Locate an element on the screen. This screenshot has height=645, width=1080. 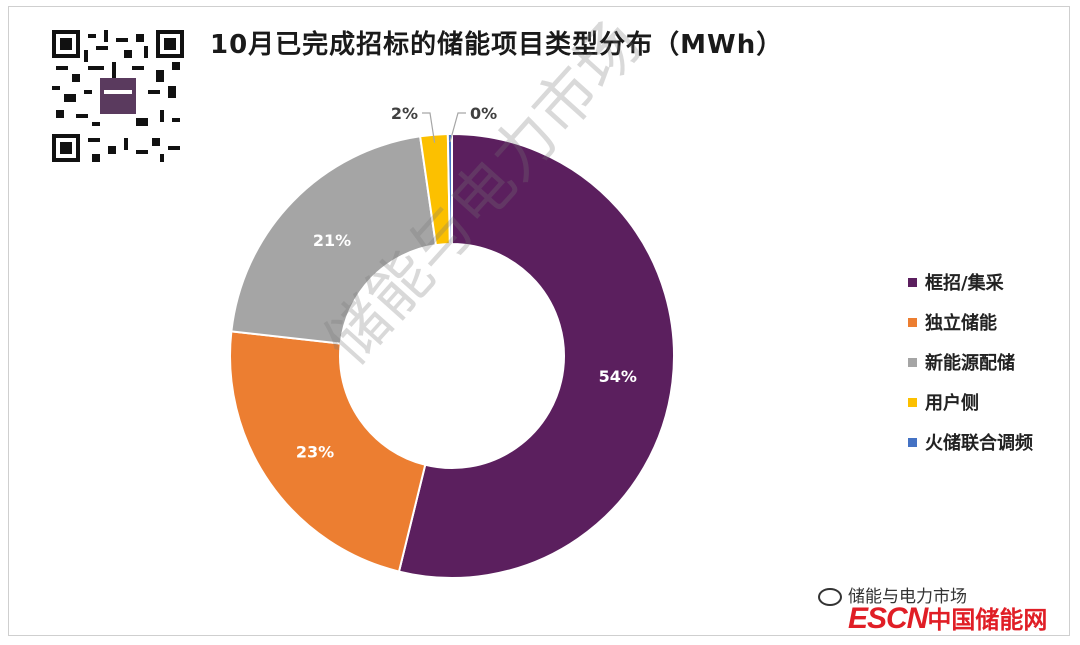
wechat-account-label: 储能与电力市场 is located at coordinates (907, 597).